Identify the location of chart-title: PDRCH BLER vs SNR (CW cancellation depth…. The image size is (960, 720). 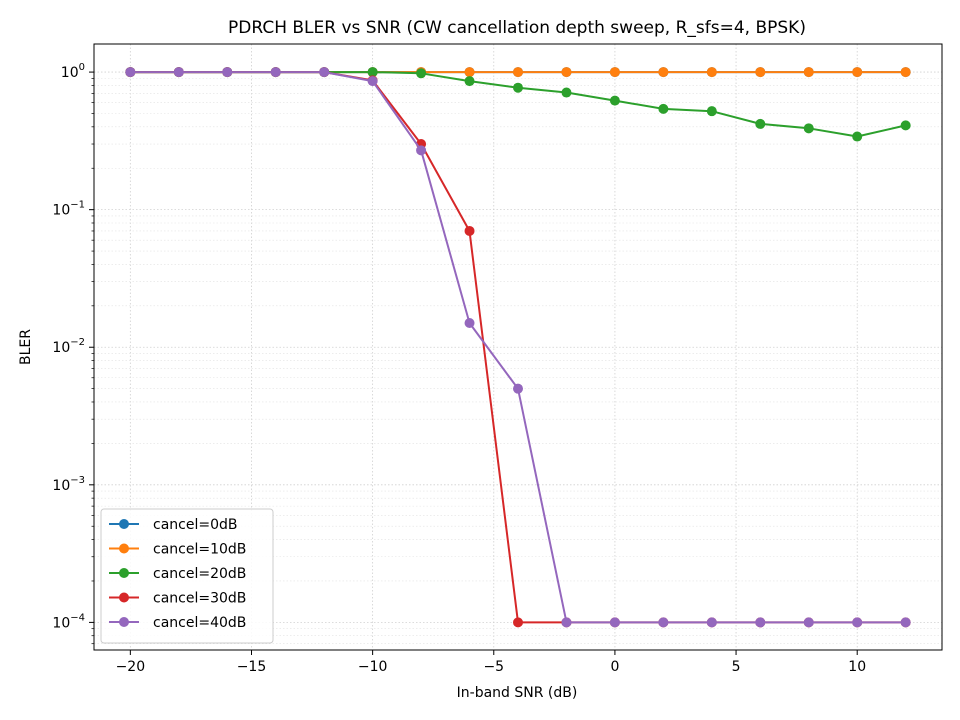
(517, 28).